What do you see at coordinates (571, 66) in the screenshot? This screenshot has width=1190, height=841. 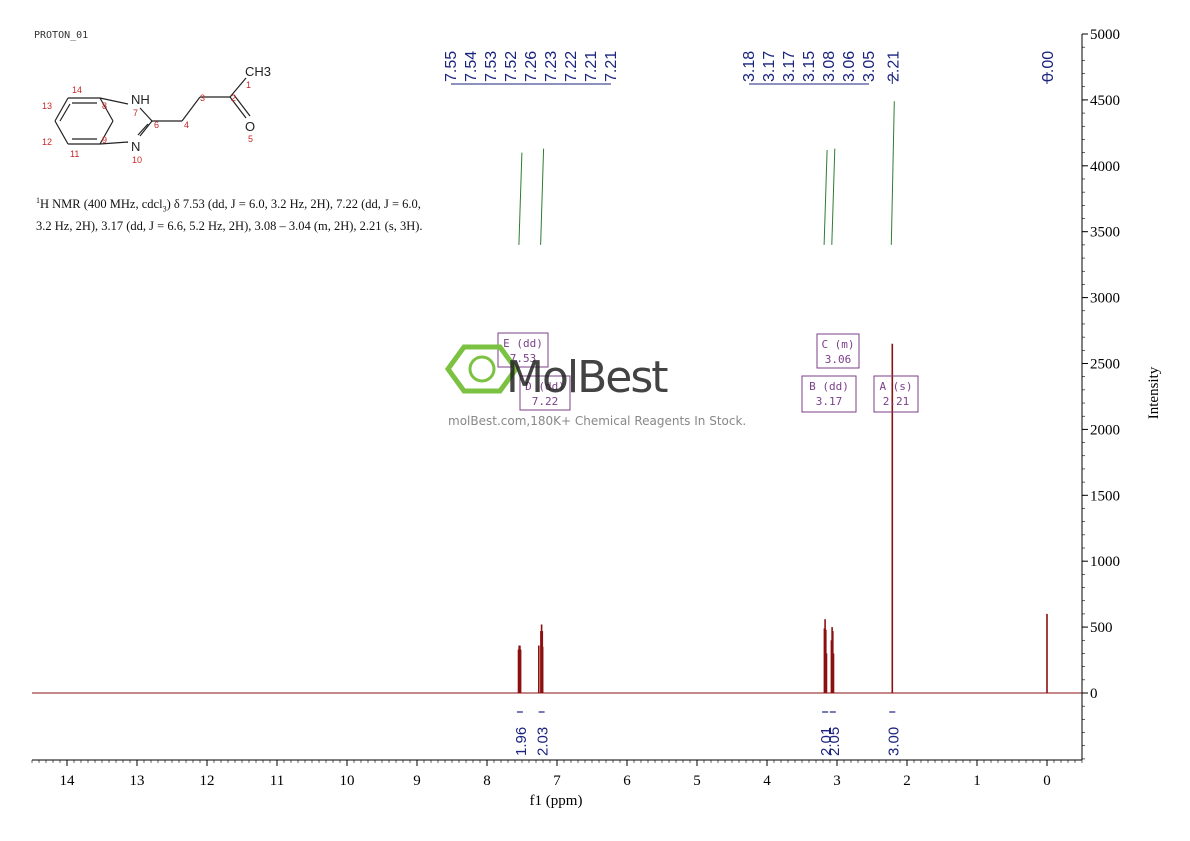 I see `peak-label: 7.22` at bounding box center [571, 66].